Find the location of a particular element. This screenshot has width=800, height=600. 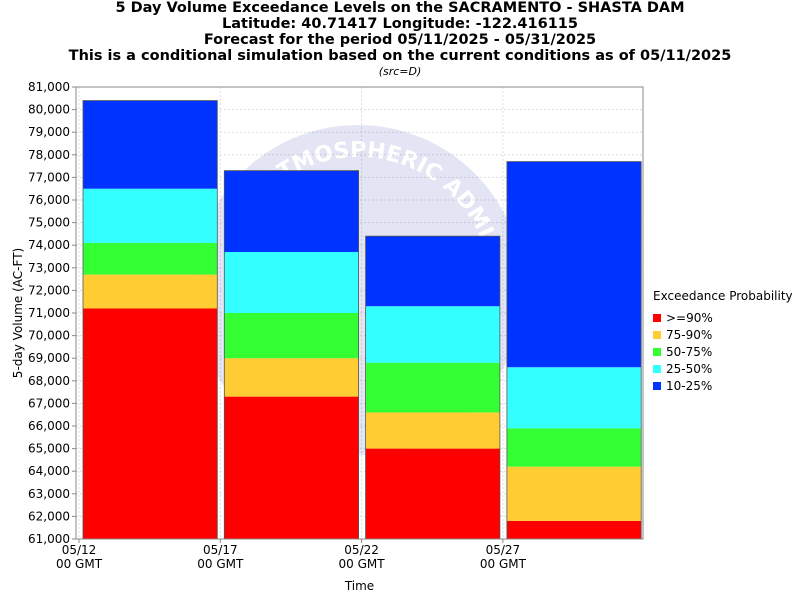

legend-title: Exceedance Probability is located at coordinates (723, 296).